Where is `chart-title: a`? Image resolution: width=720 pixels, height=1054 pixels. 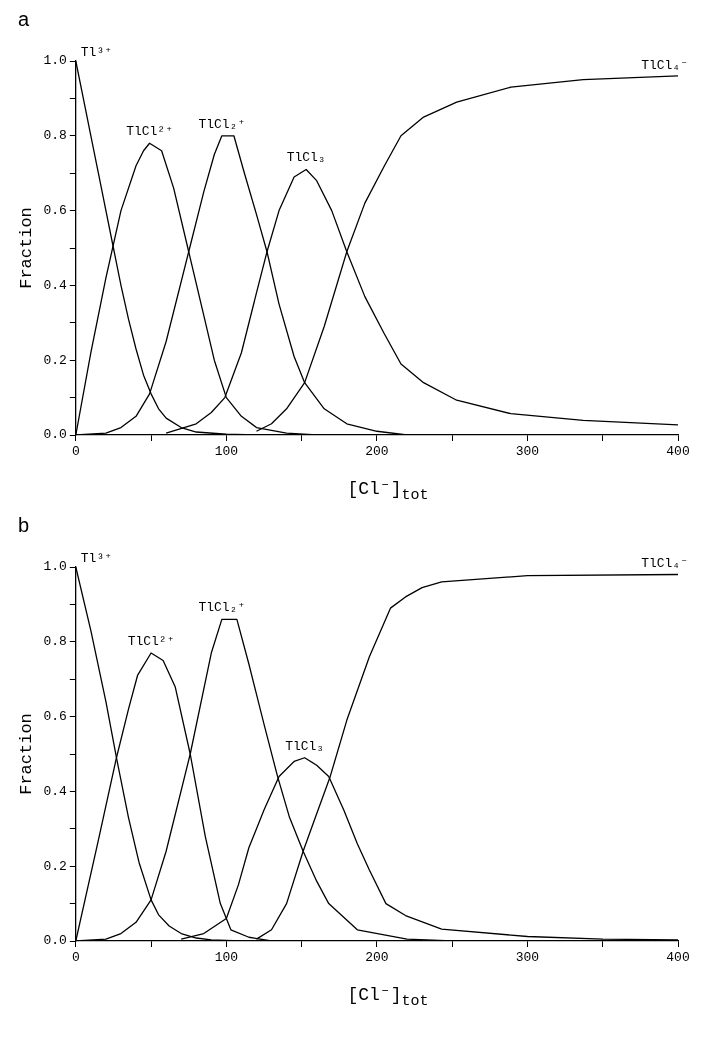 chart-title: a is located at coordinates (24, 19).